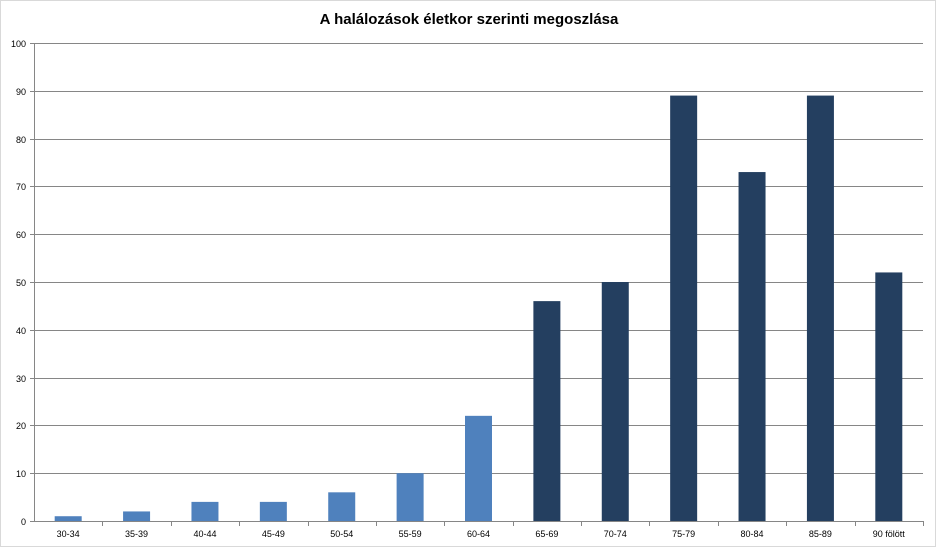  Describe the element at coordinates (683, 534) in the screenshot. I see `x-tick-label: 75-79` at that location.